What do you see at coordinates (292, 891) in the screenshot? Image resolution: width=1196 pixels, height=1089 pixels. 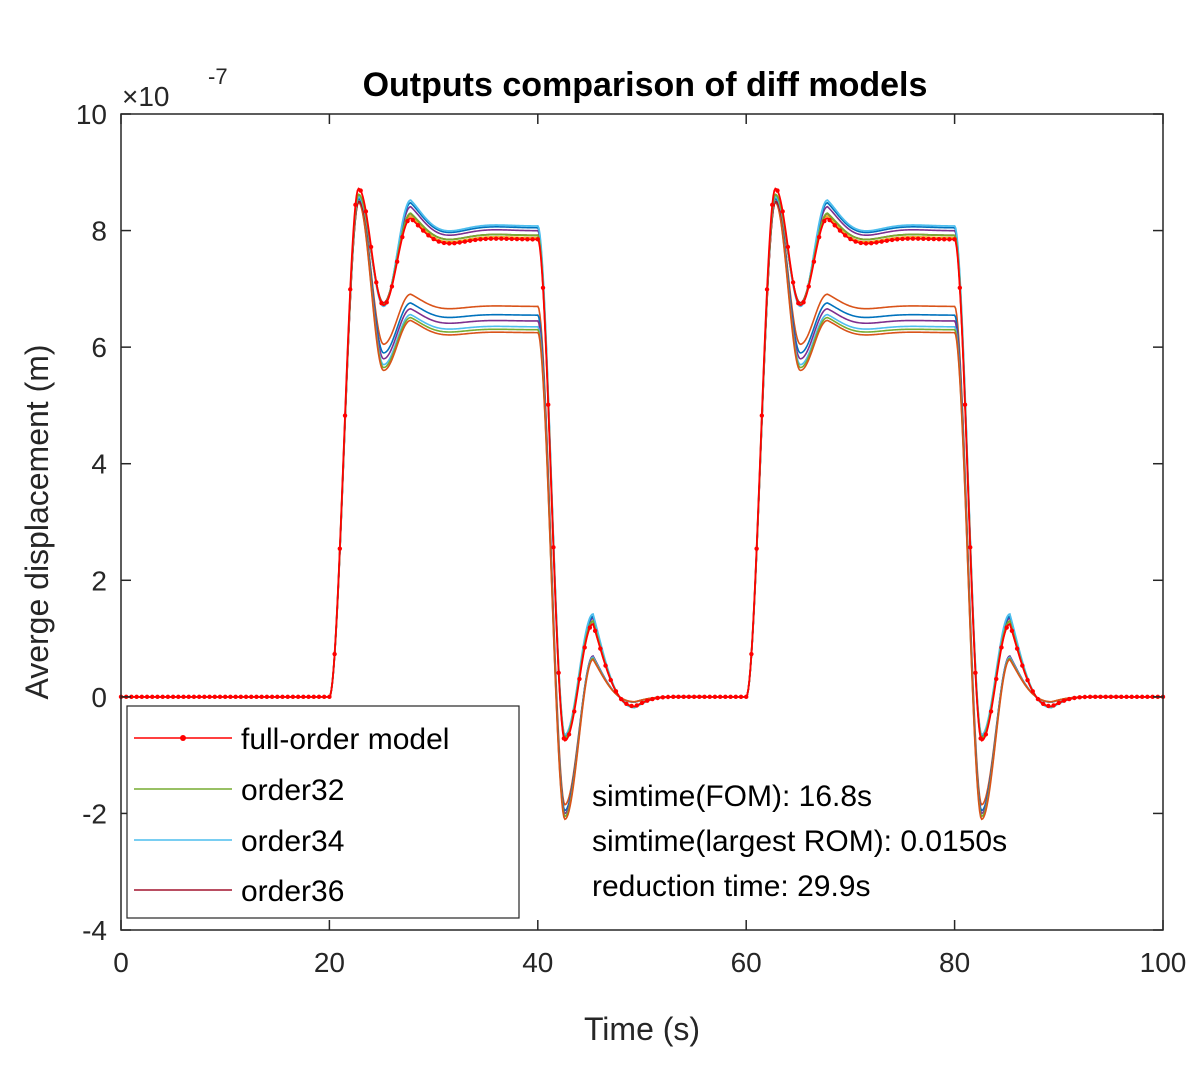 I see `legend-label-order36: order36` at bounding box center [292, 891].